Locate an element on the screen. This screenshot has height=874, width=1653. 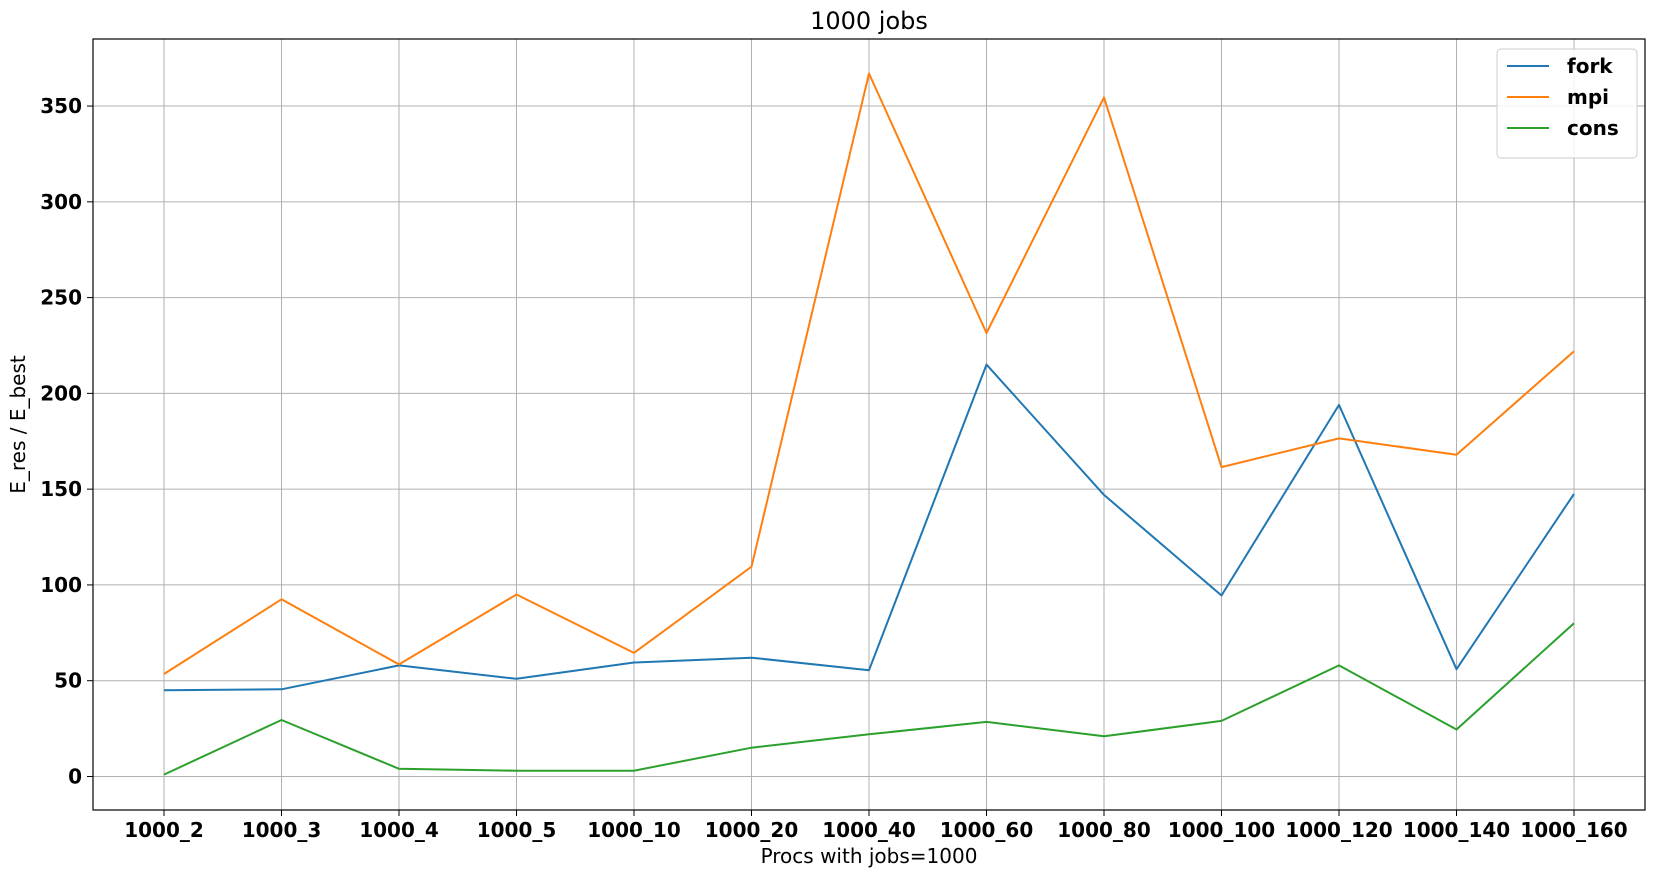
x-tick-label: 1000_2 is located at coordinates (164, 830).